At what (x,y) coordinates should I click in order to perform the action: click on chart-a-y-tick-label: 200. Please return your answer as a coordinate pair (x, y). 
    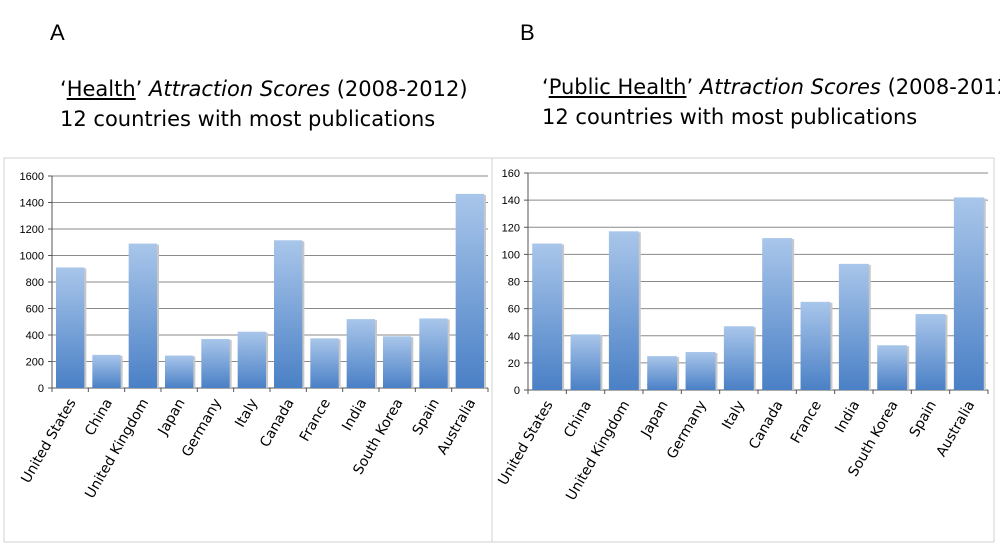
    Looking at the image, I should click on (35, 363).